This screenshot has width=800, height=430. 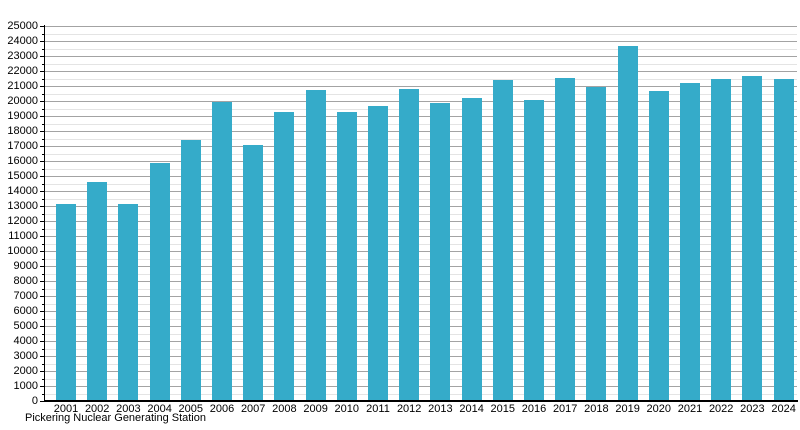 I want to click on y-tick-label-20000: 20000, so click(x=22, y=101).